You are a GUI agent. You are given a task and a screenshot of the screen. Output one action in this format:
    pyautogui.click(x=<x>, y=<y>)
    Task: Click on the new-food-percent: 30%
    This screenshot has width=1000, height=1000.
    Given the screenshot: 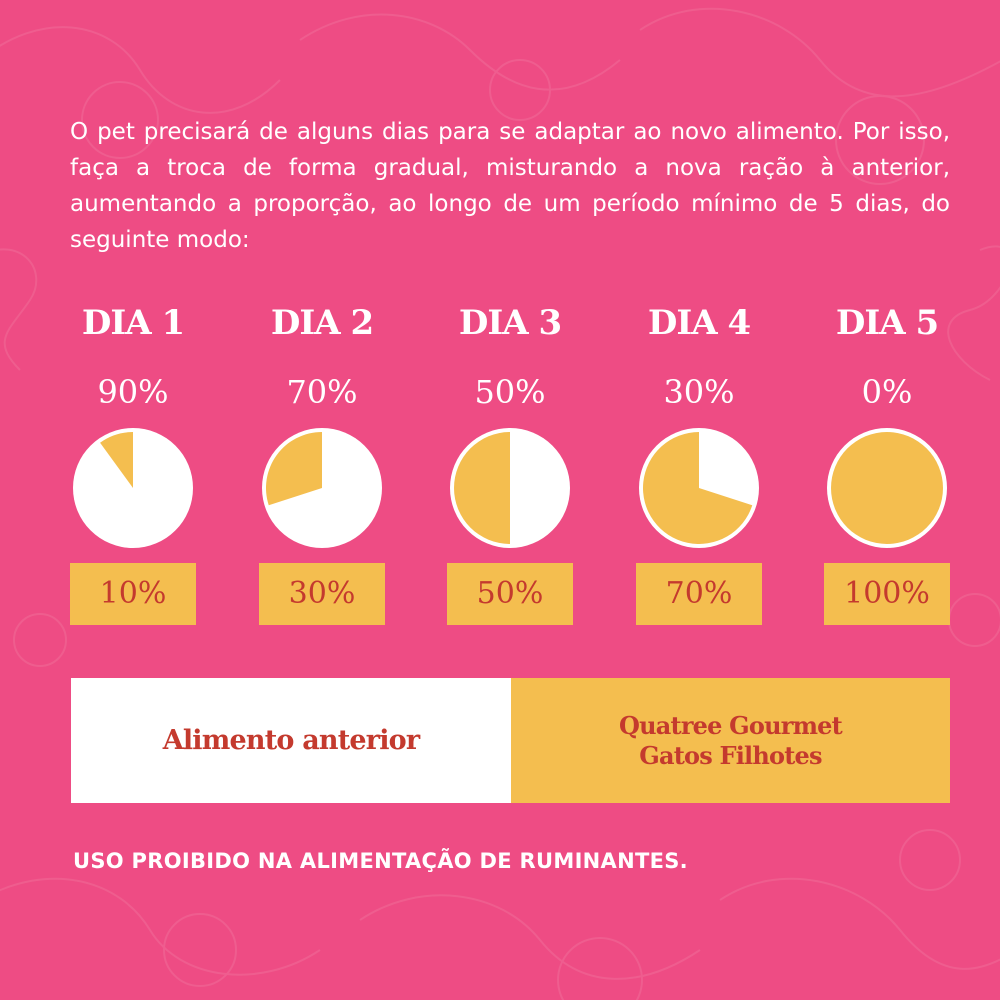 What is the action you would take?
    pyautogui.click(x=322, y=593)
    